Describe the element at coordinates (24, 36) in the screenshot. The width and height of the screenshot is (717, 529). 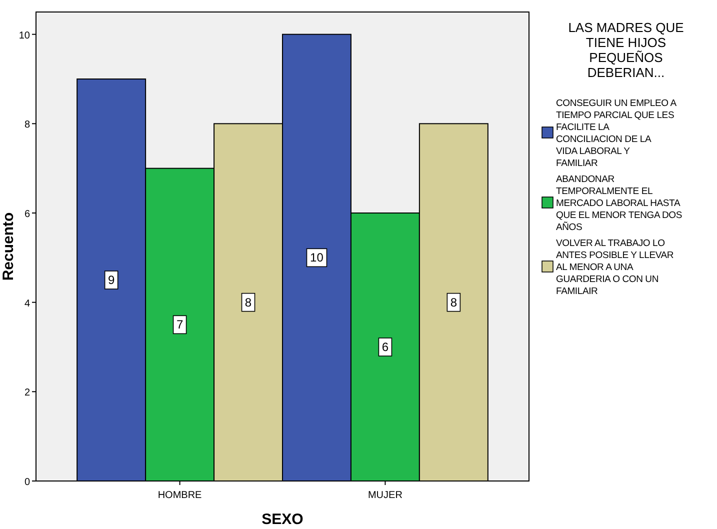
I see `y-tick-label: 10` at that location.